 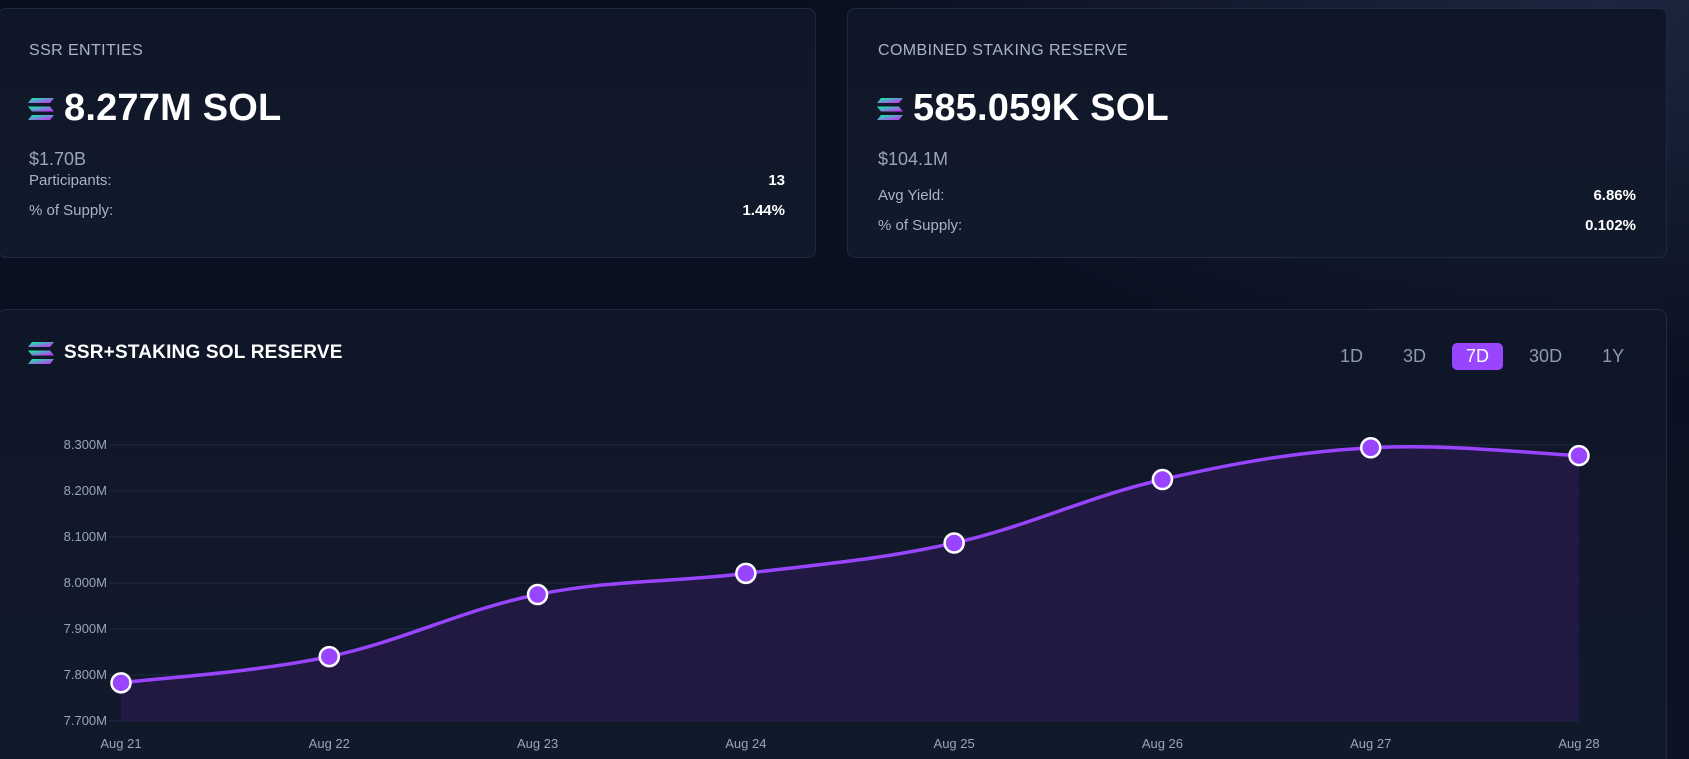 What do you see at coordinates (85, 720) in the screenshot?
I see `y-tick-label: 7.700M` at bounding box center [85, 720].